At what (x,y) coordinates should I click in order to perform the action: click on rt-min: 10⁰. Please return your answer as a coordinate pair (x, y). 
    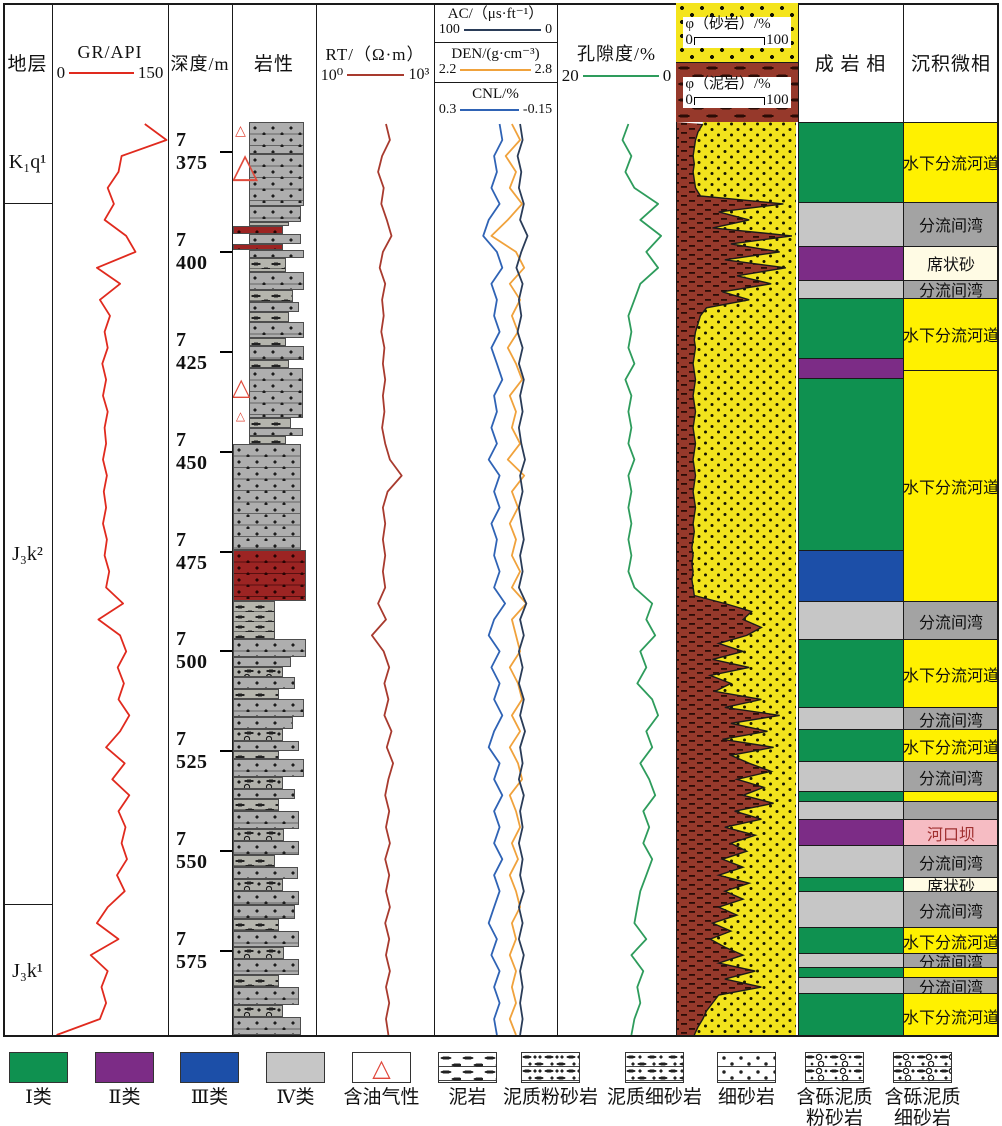
    Looking at the image, I should click on (332, 75).